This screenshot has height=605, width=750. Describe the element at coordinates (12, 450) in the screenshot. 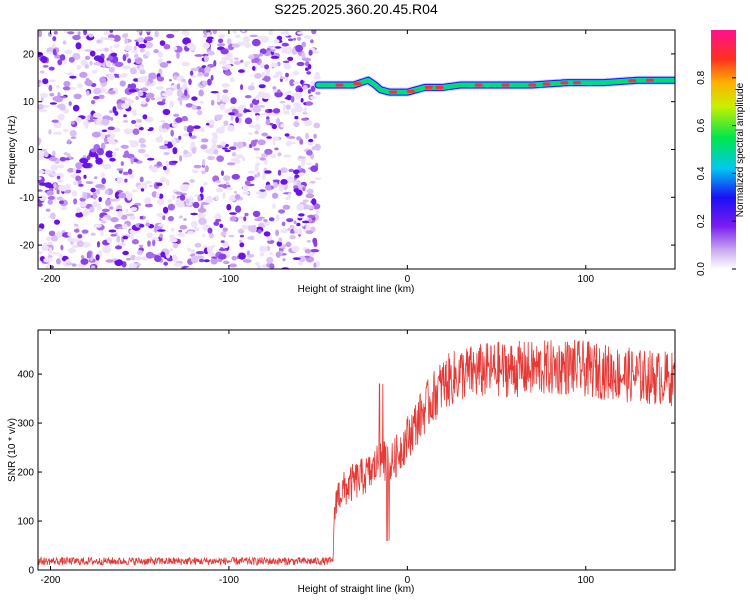

I see `snr-ylabel: SNR (10 * v/v)` at that location.